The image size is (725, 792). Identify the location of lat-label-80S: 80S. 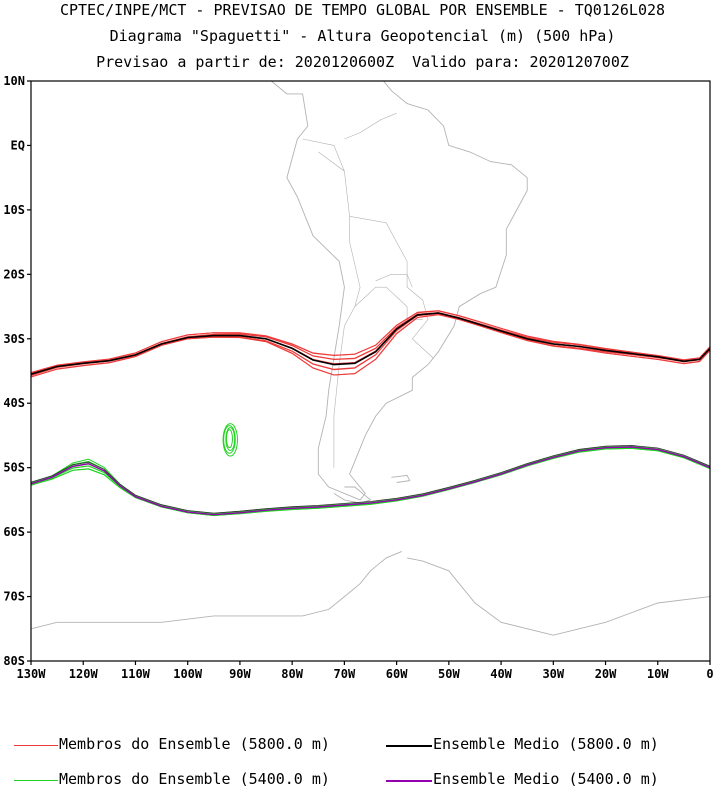
(14, 661).